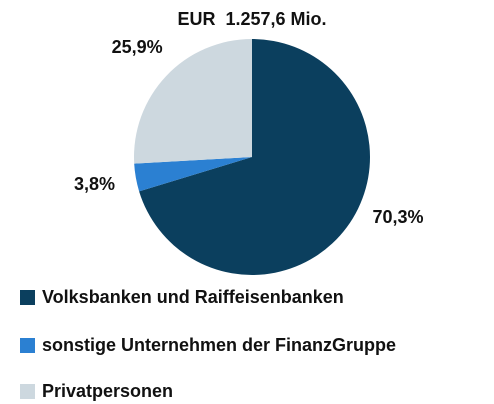  I want to click on legend-label: sonstige Unternehmen der FinanzGruppe, so click(219, 345).